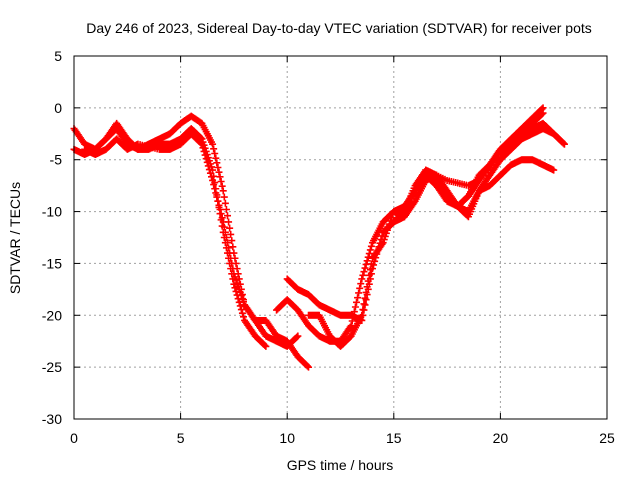  Describe the element at coordinates (58, 108) in the screenshot. I see `y-tick-label: 0` at that location.